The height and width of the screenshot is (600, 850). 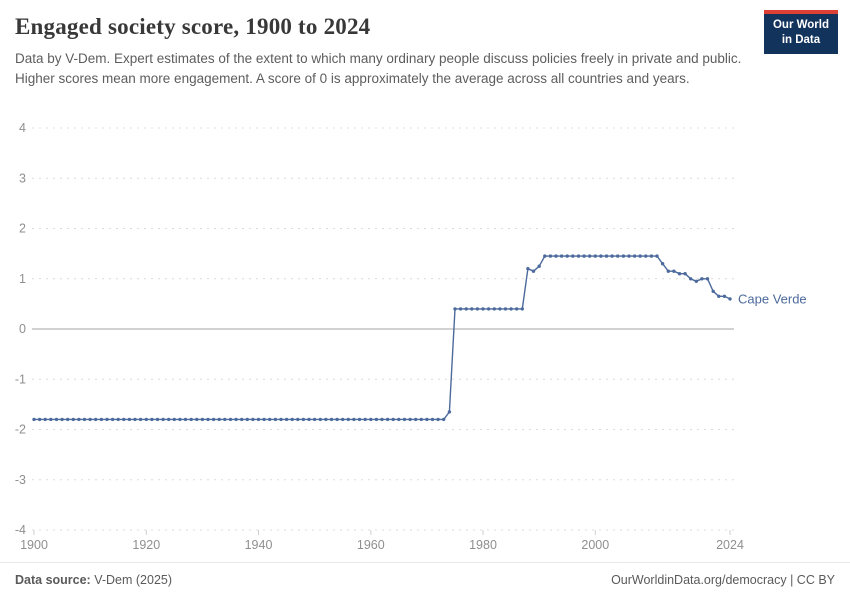 I want to click on x-axis-label: 2024, so click(x=730, y=545).